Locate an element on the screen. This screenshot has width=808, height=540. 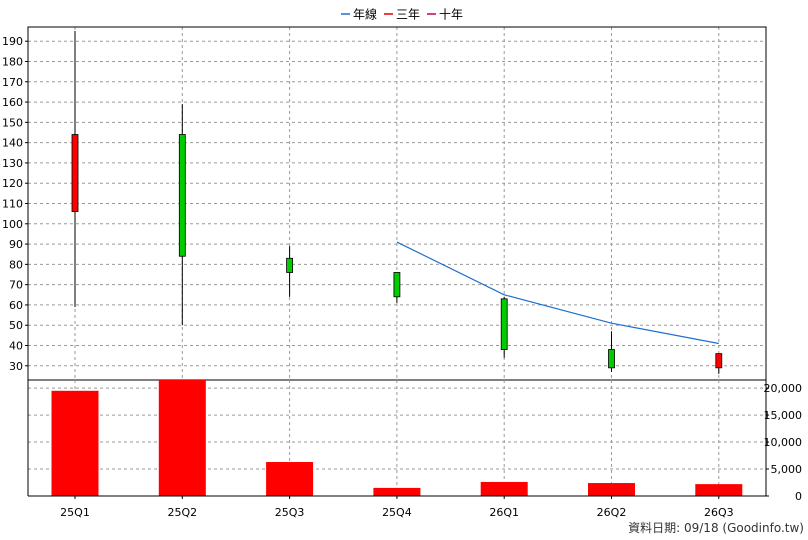
legend-label-1: 三年 is located at coordinates (408, 15).